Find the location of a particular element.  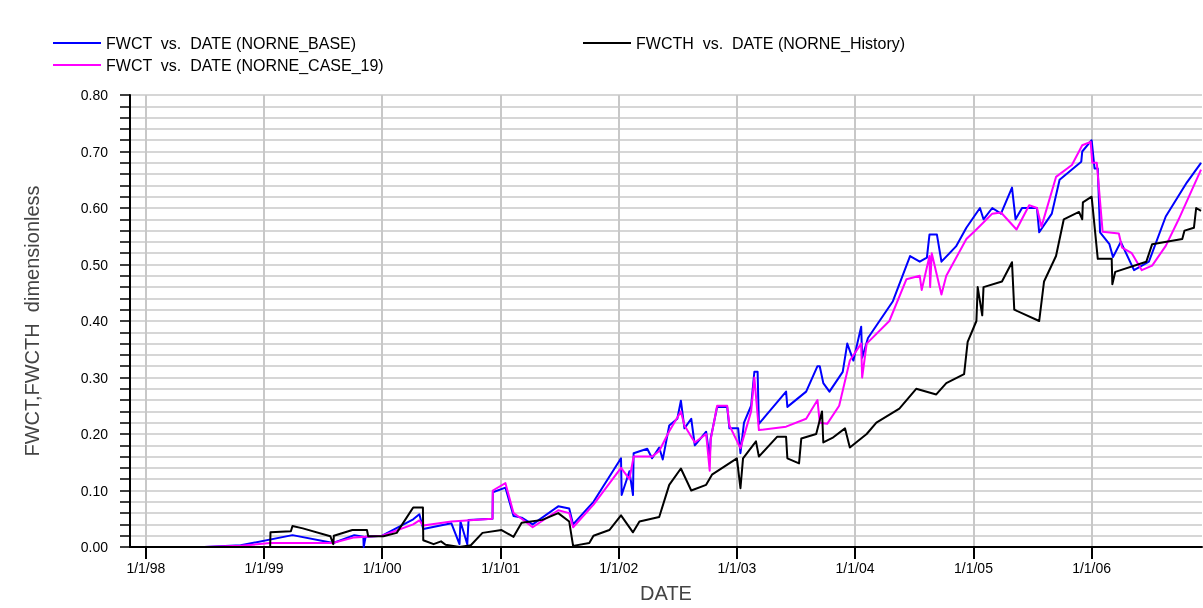

y-tick-label: 0.80 is located at coordinates (94, 95).